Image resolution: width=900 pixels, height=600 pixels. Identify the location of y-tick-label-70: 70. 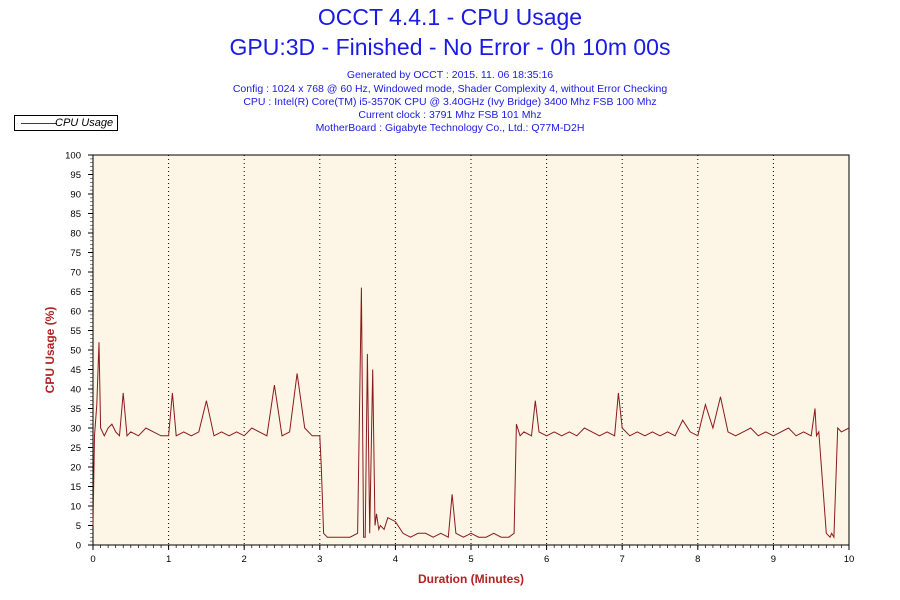
(75, 273).